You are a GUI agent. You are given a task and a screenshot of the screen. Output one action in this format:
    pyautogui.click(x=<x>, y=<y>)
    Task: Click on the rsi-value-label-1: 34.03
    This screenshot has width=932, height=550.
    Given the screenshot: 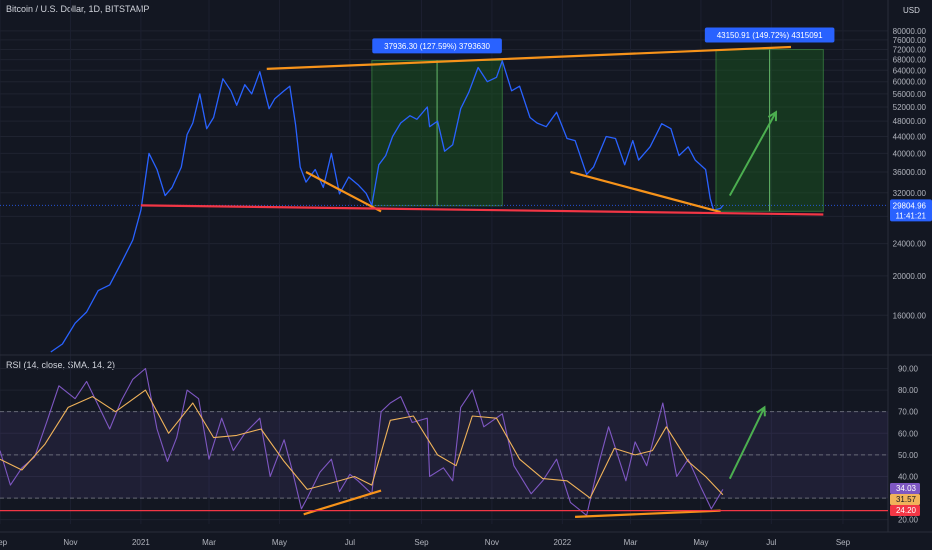 What is the action you would take?
    pyautogui.click(x=906, y=488)
    